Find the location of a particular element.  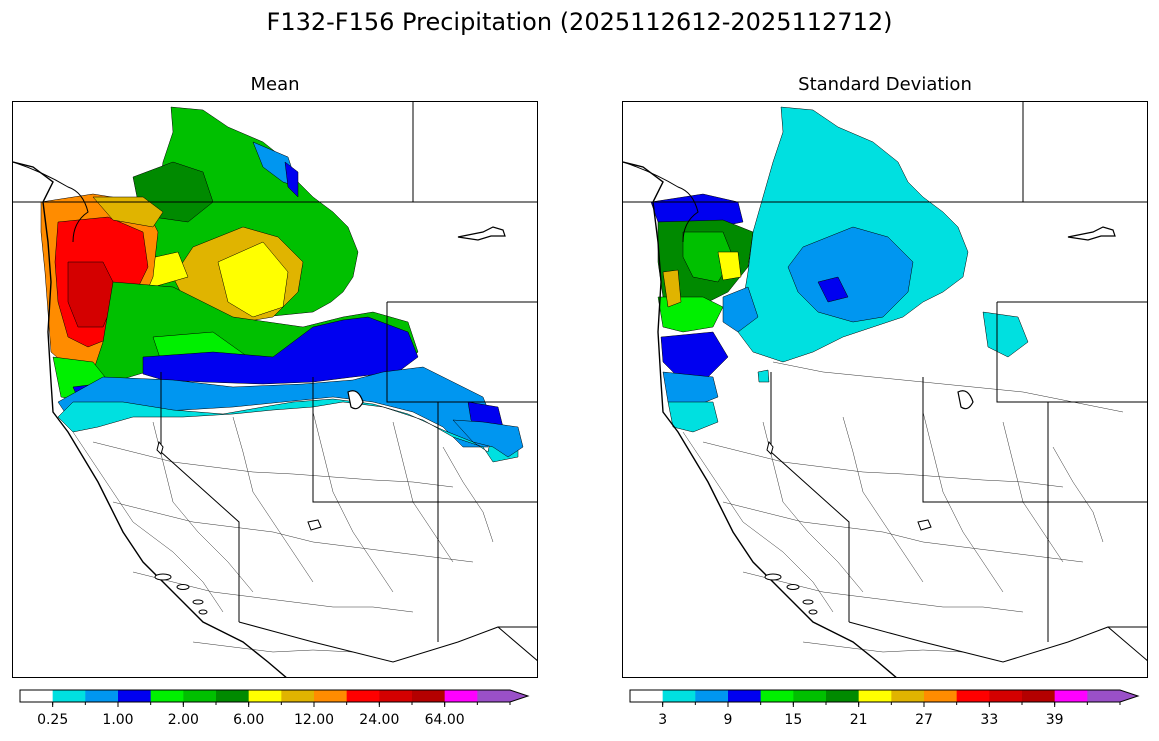

colorbar-tick-label: 33 is located at coordinates (989, 720).